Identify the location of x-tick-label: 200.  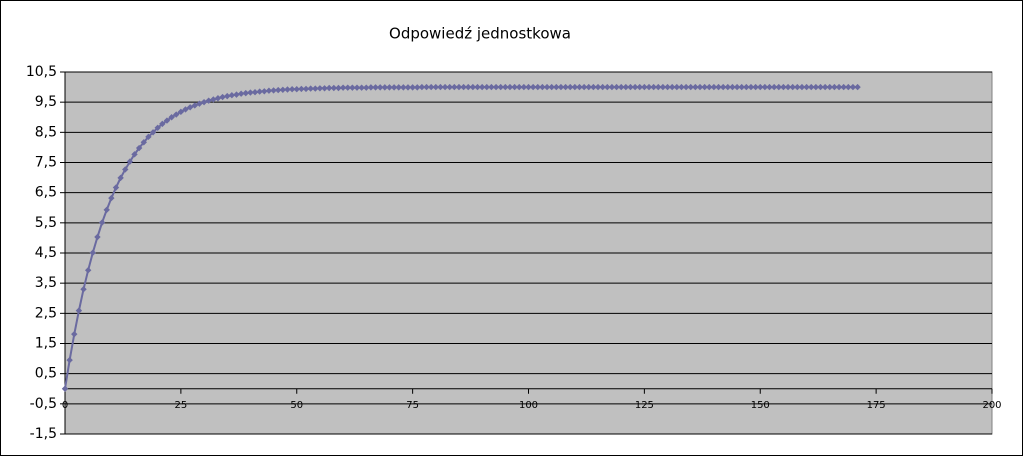
(991, 405).